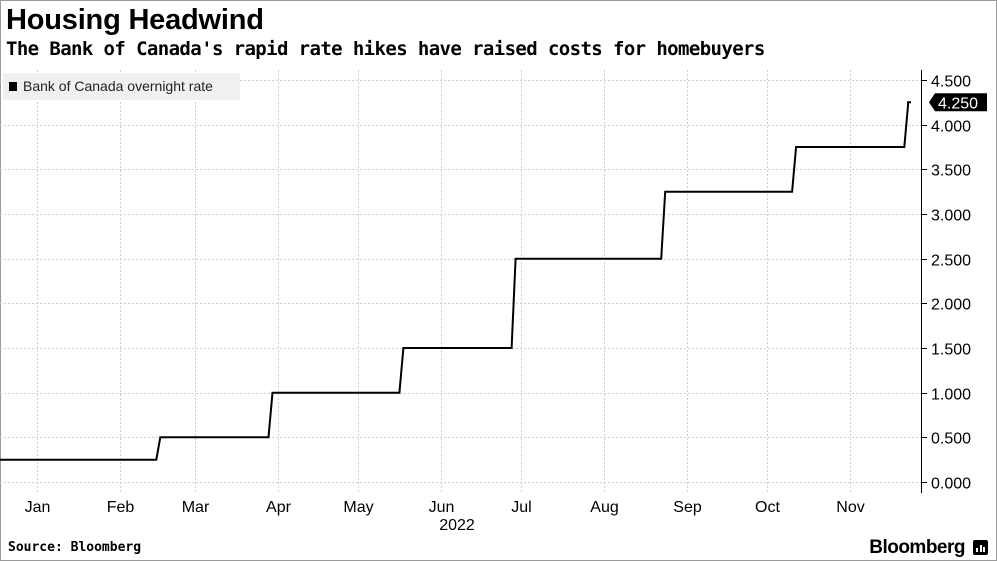 Image resolution: width=997 pixels, height=561 pixels. What do you see at coordinates (951, 82) in the screenshot?
I see `y-tick-label: 4.500` at bounding box center [951, 82].